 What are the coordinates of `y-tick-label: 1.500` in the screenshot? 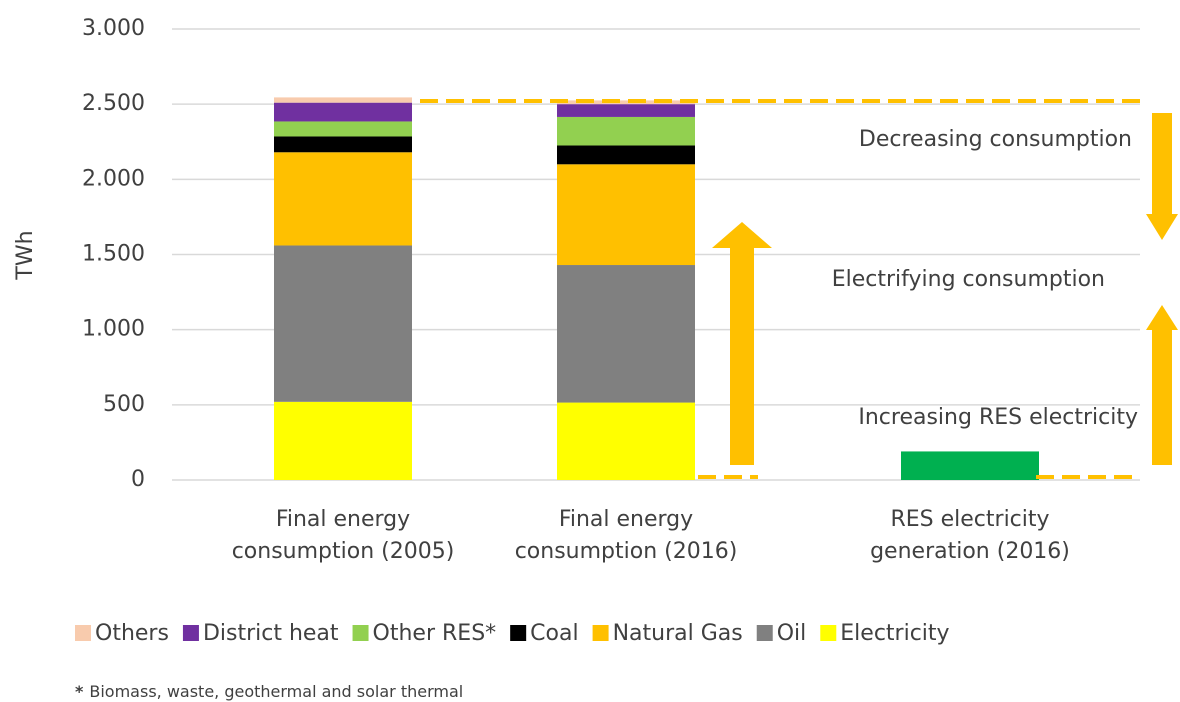 It's located at (113, 254).